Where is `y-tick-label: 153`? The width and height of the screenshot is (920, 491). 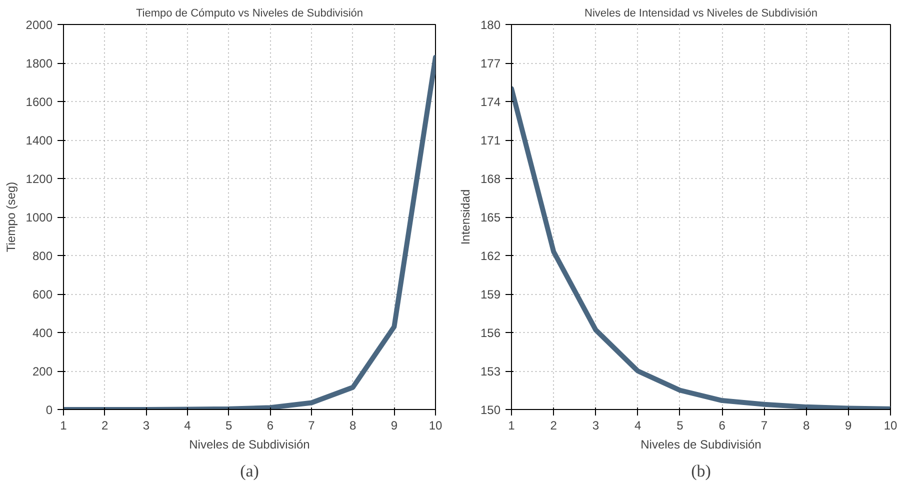 y-tick-label: 153 is located at coordinates (490, 371).